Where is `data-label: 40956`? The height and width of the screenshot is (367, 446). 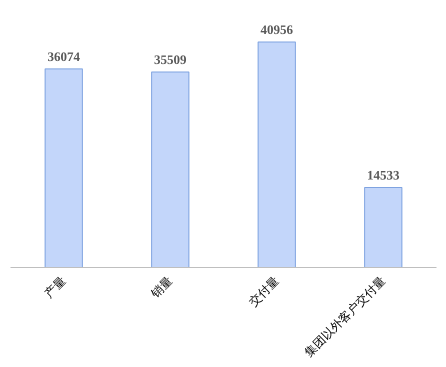
data-label: 40956 is located at coordinates (277, 30).